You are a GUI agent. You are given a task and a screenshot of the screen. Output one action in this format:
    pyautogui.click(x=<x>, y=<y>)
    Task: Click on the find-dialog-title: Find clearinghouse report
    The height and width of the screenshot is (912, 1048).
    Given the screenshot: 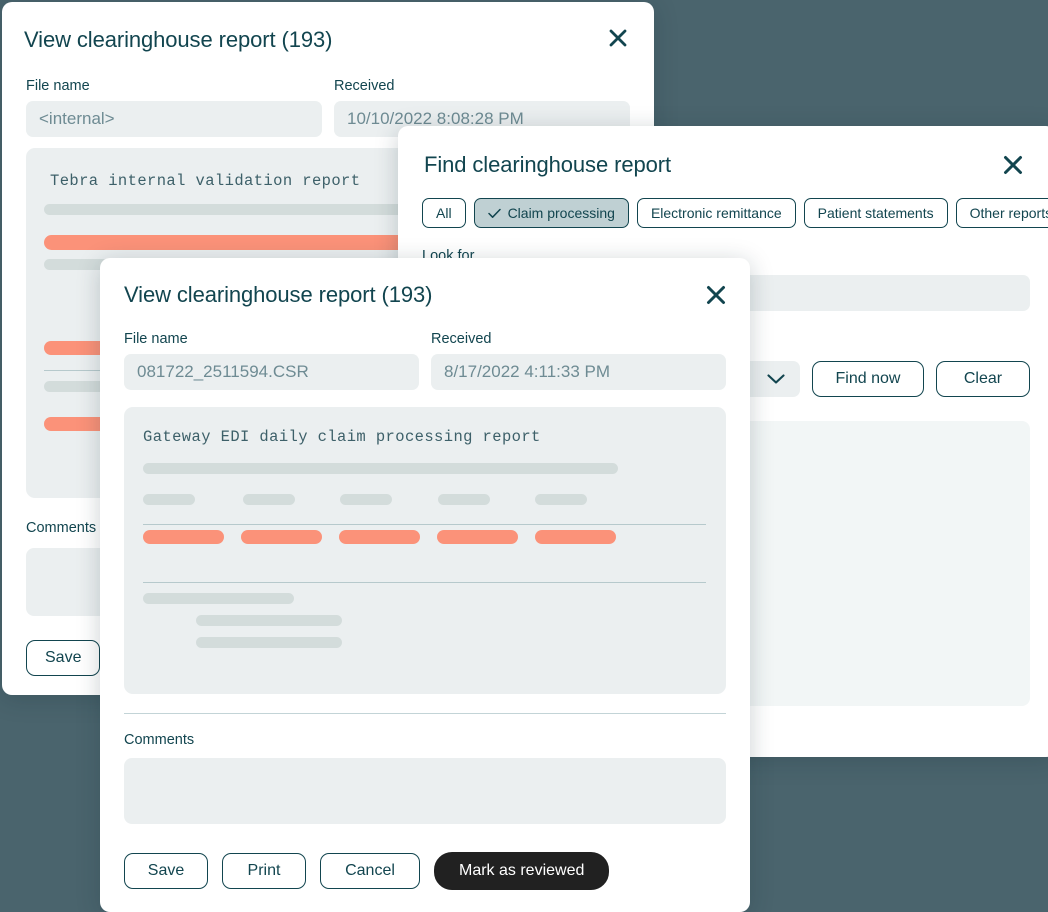 What is the action you would take?
    pyautogui.click(x=547, y=164)
    